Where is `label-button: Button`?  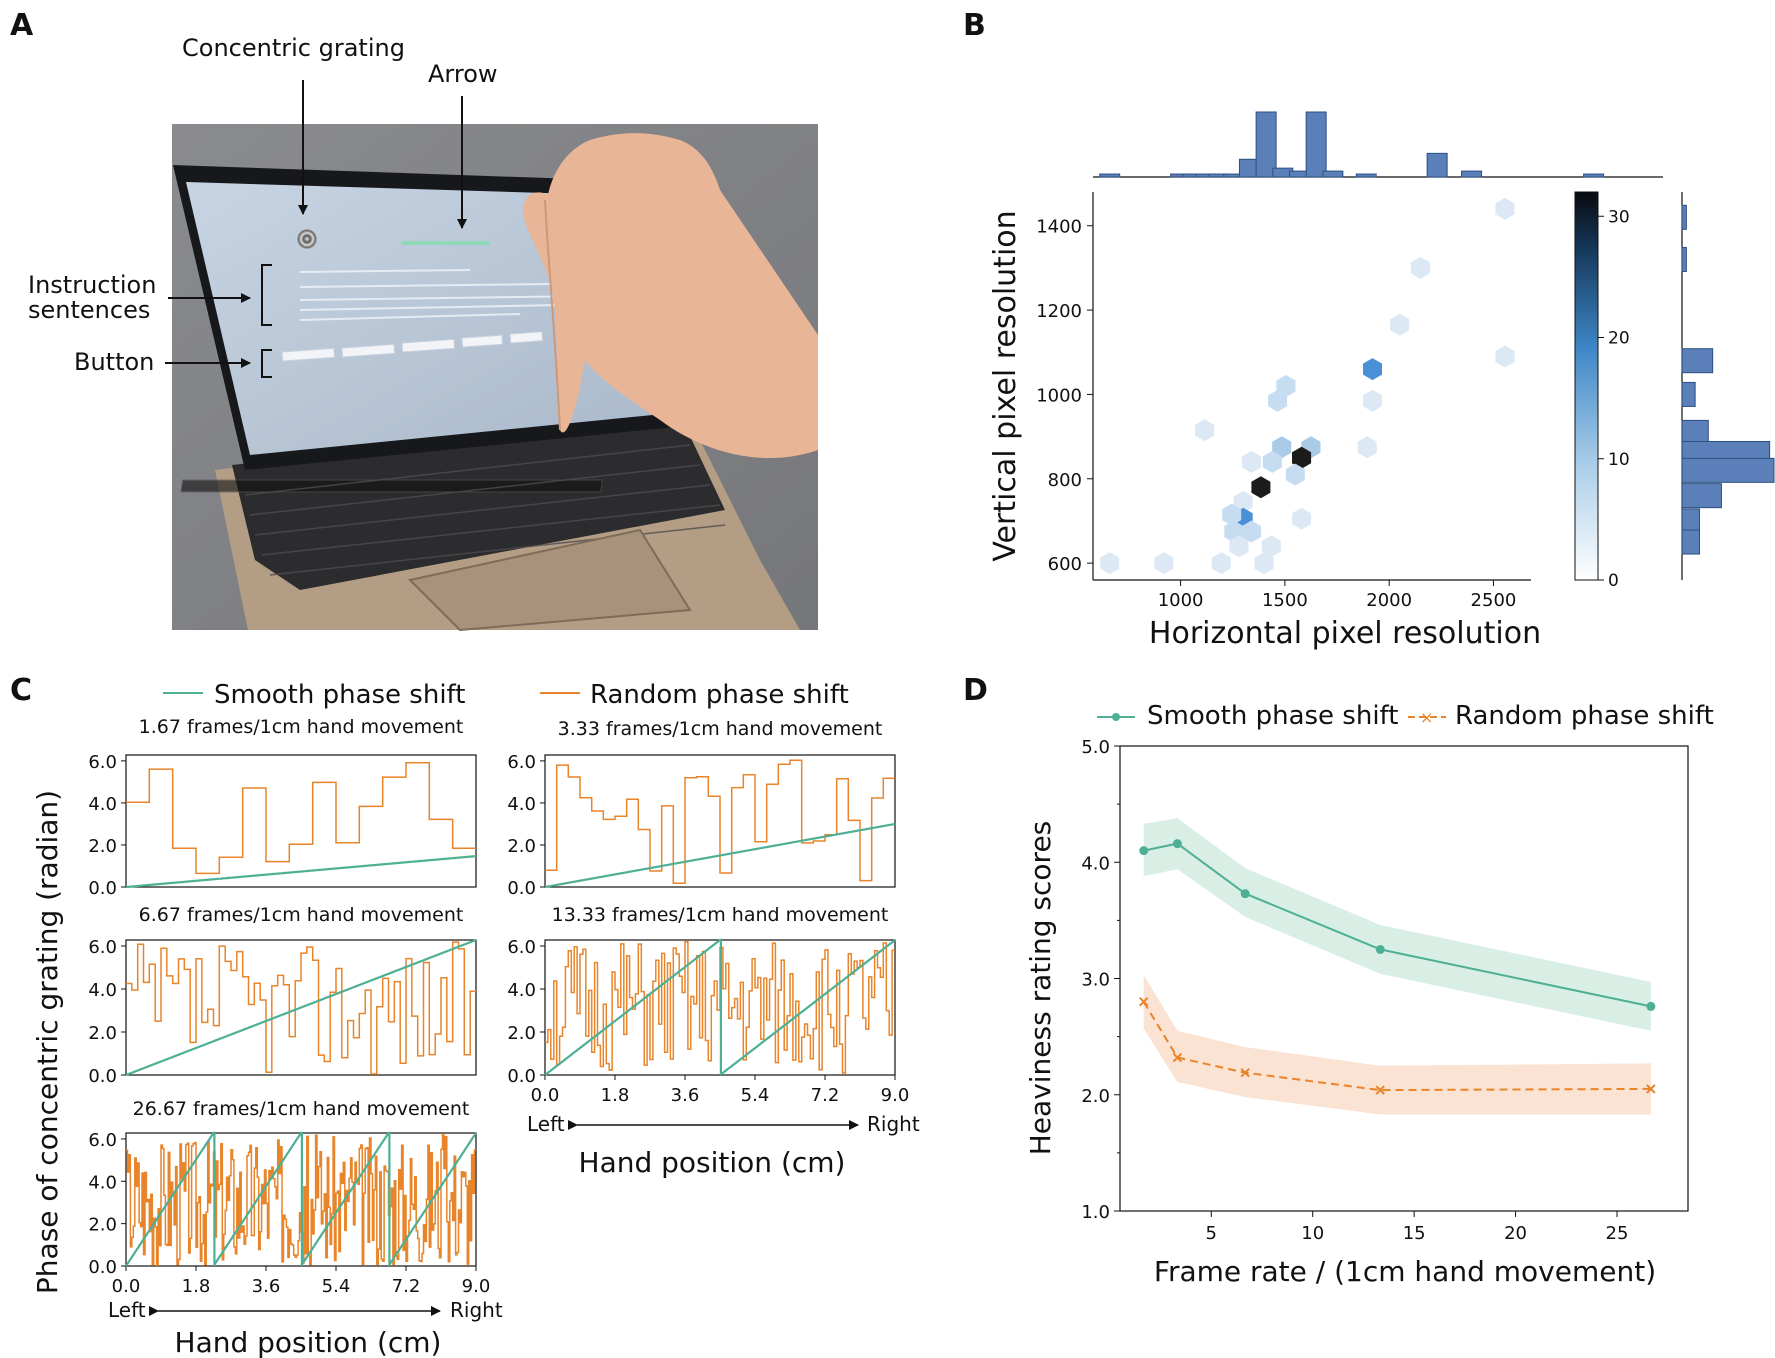
label-button: Button is located at coordinates (114, 362).